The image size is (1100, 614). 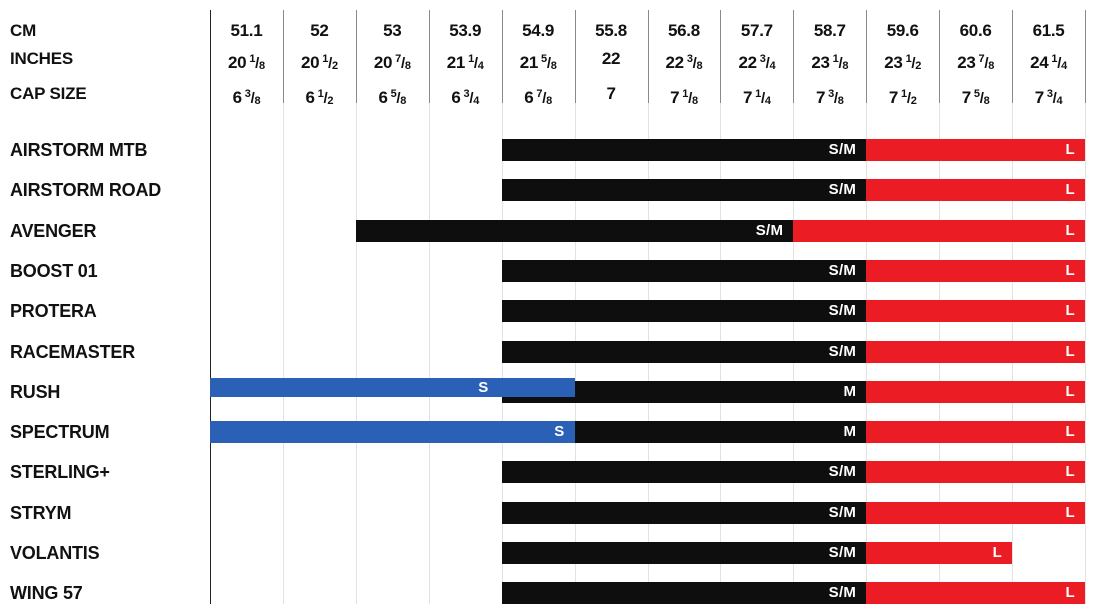 I want to click on col-inches-value: 24 1/4, so click(x=1048, y=60).